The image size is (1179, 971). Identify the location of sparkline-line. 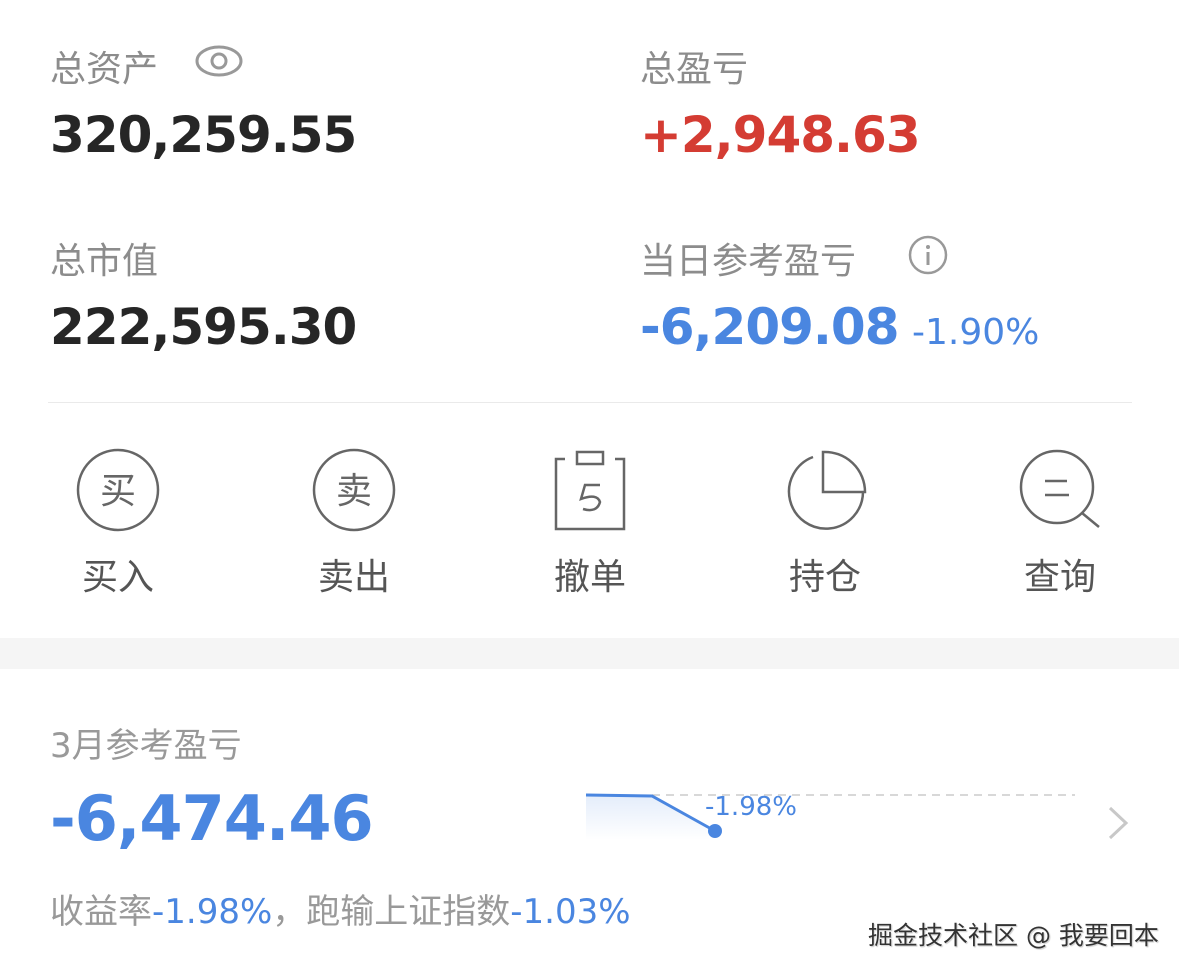
(650, 813).